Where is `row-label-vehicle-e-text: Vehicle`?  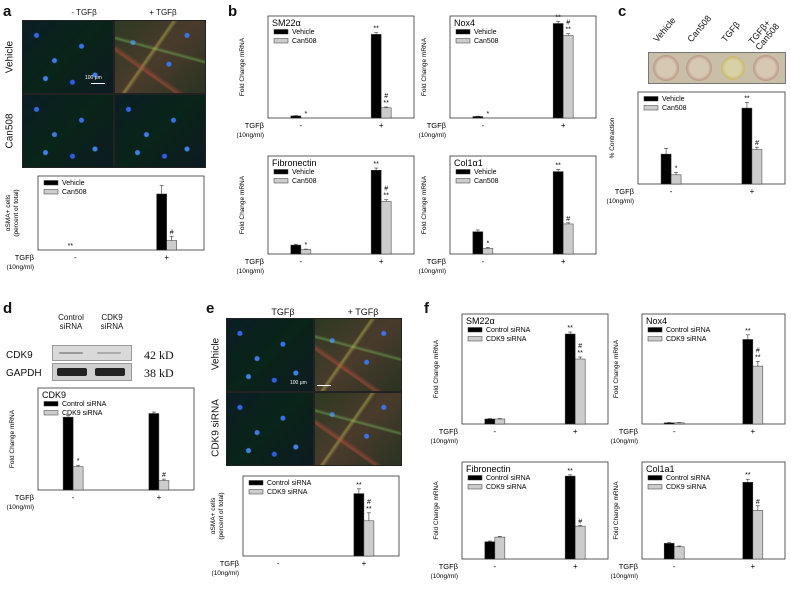 row-label-vehicle-e-text: Vehicle is located at coordinates (216, 354).